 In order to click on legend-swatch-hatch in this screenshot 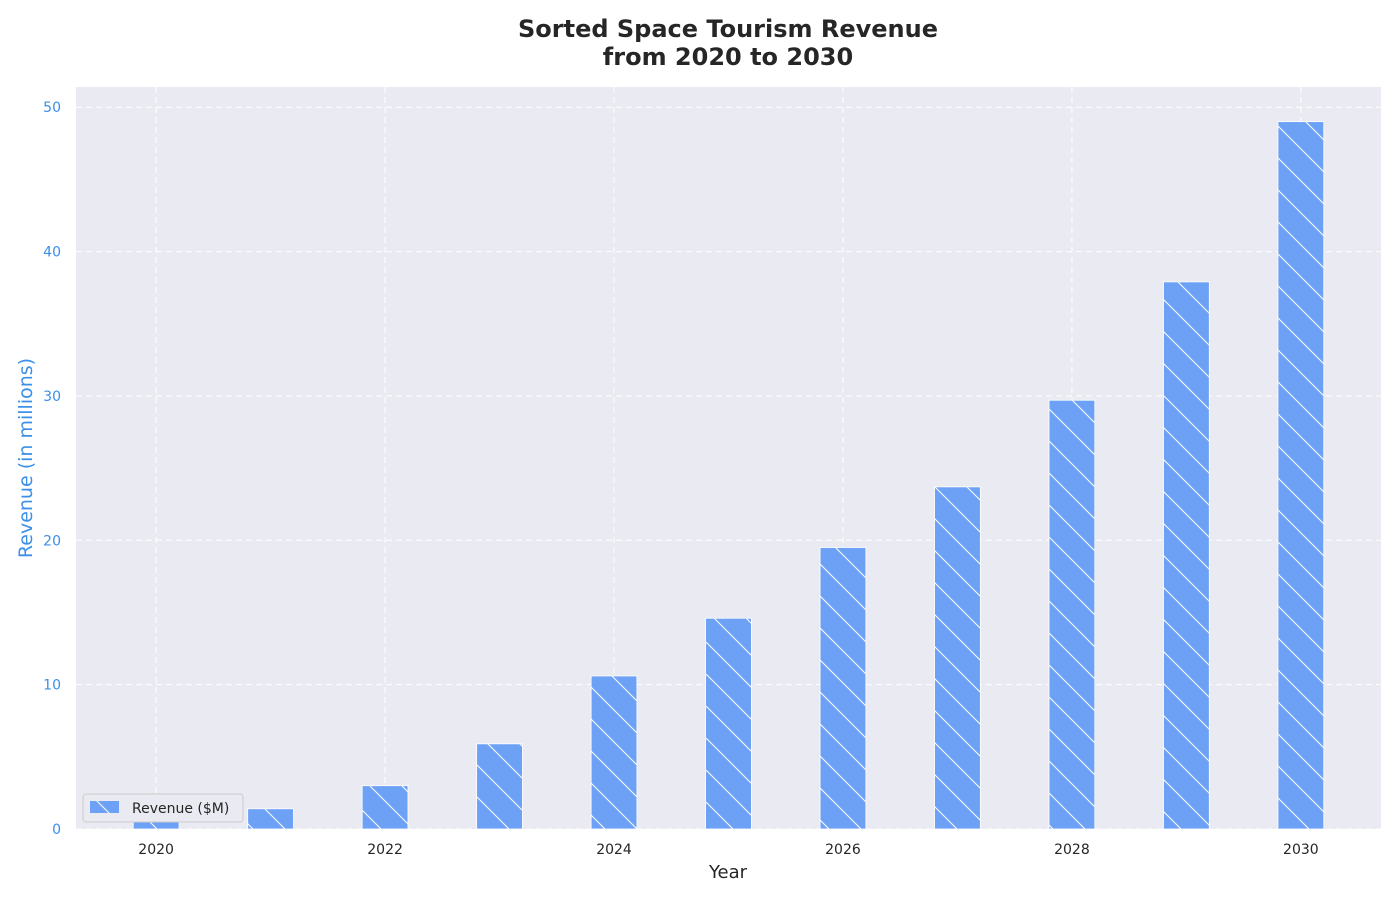, I will do `click(104, 807)`.